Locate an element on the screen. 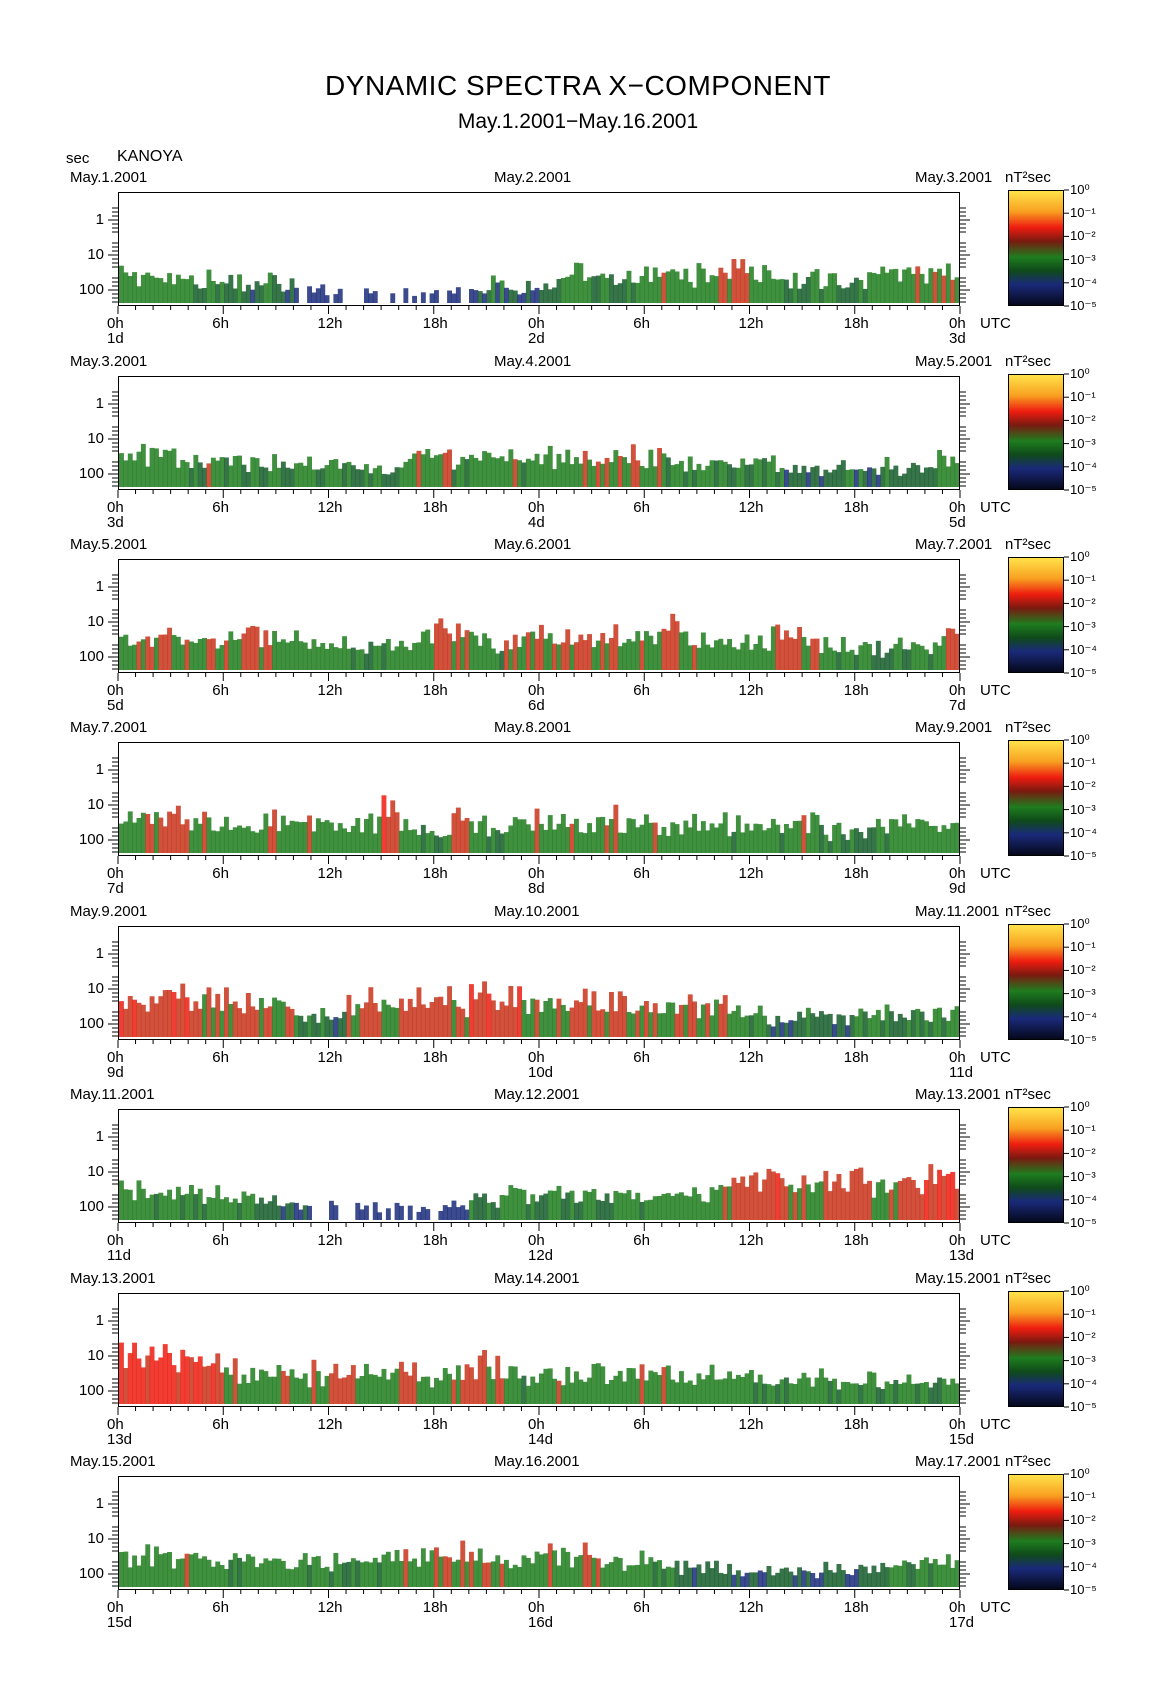  day-label-mid: 16d is located at coordinates (541, 1622).